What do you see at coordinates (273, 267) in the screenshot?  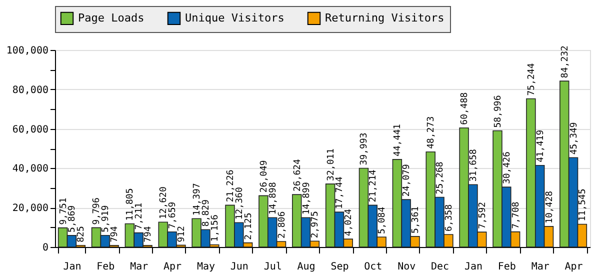 I see `x-tick-label: Jul` at bounding box center [273, 267].